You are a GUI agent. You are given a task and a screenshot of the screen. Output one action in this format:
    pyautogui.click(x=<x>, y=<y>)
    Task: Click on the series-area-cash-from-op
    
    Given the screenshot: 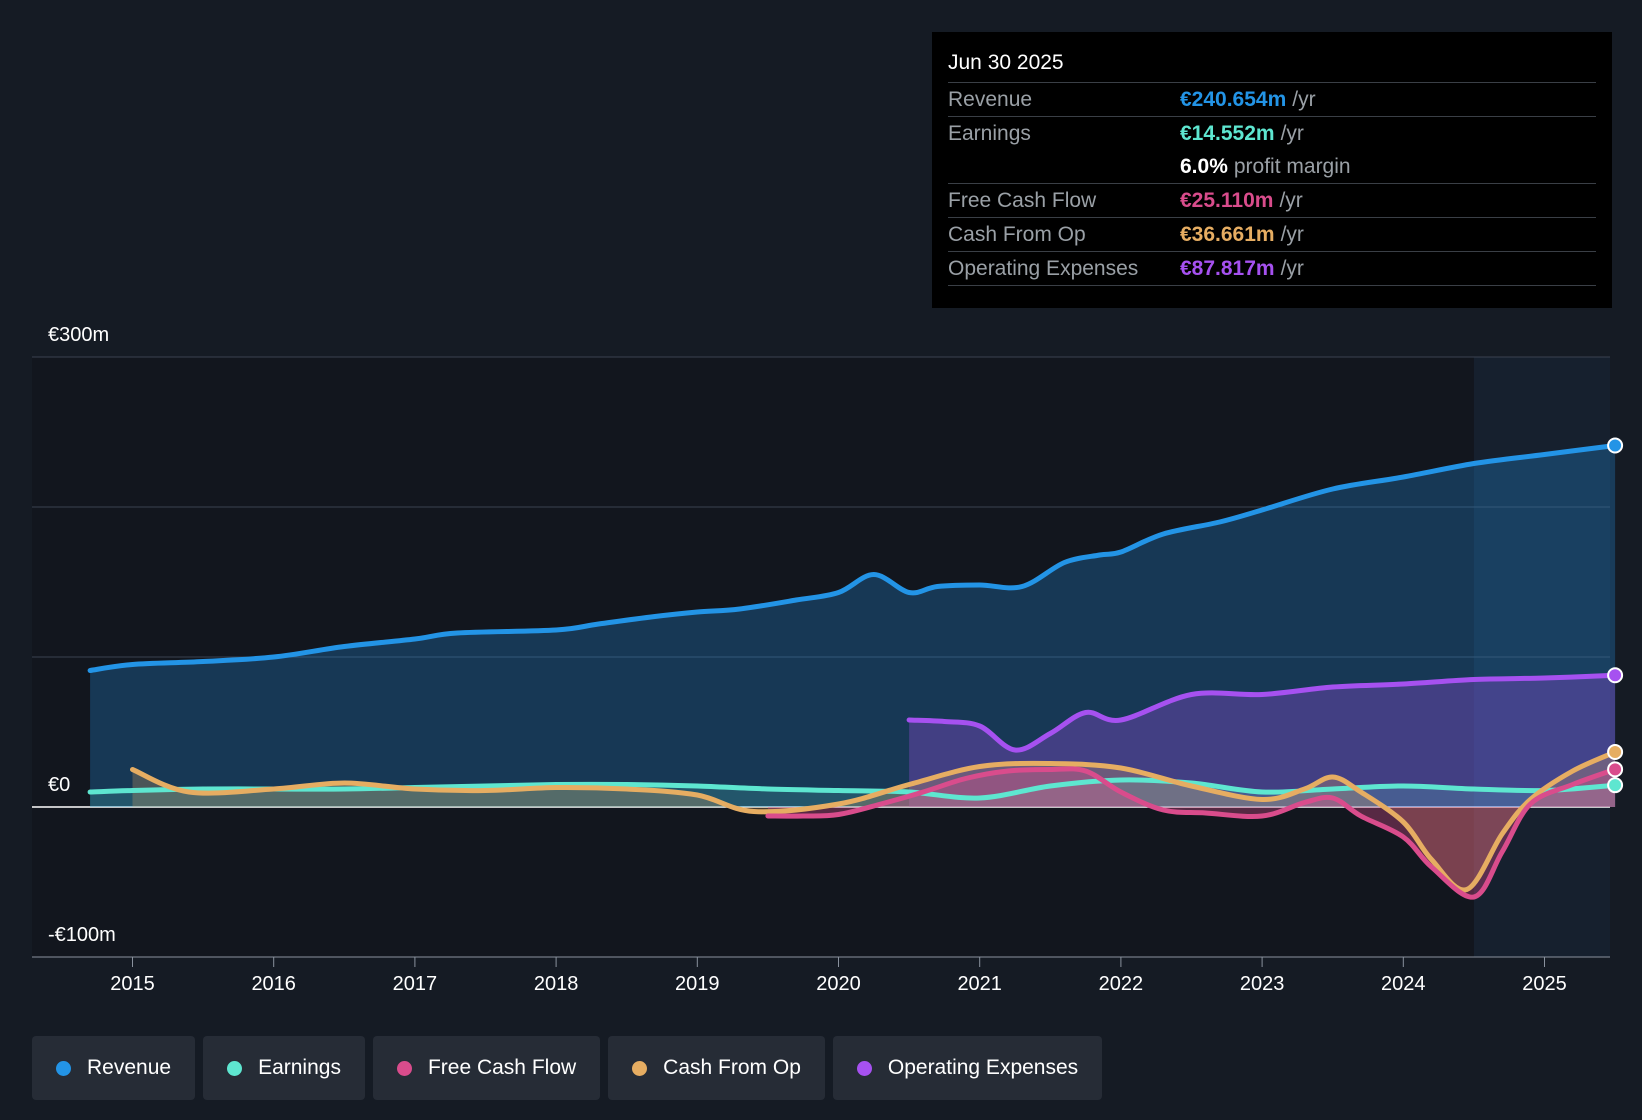 What is the action you would take?
    pyautogui.click(x=874, y=821)
    